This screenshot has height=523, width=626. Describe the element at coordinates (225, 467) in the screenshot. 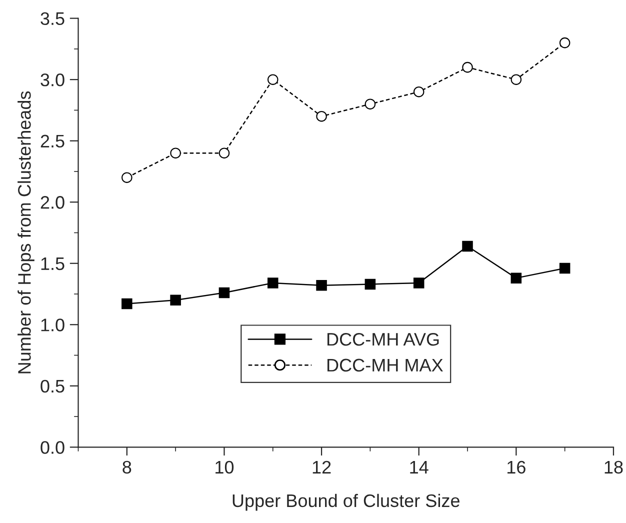

I see `x-tick-label: 10` at that location.